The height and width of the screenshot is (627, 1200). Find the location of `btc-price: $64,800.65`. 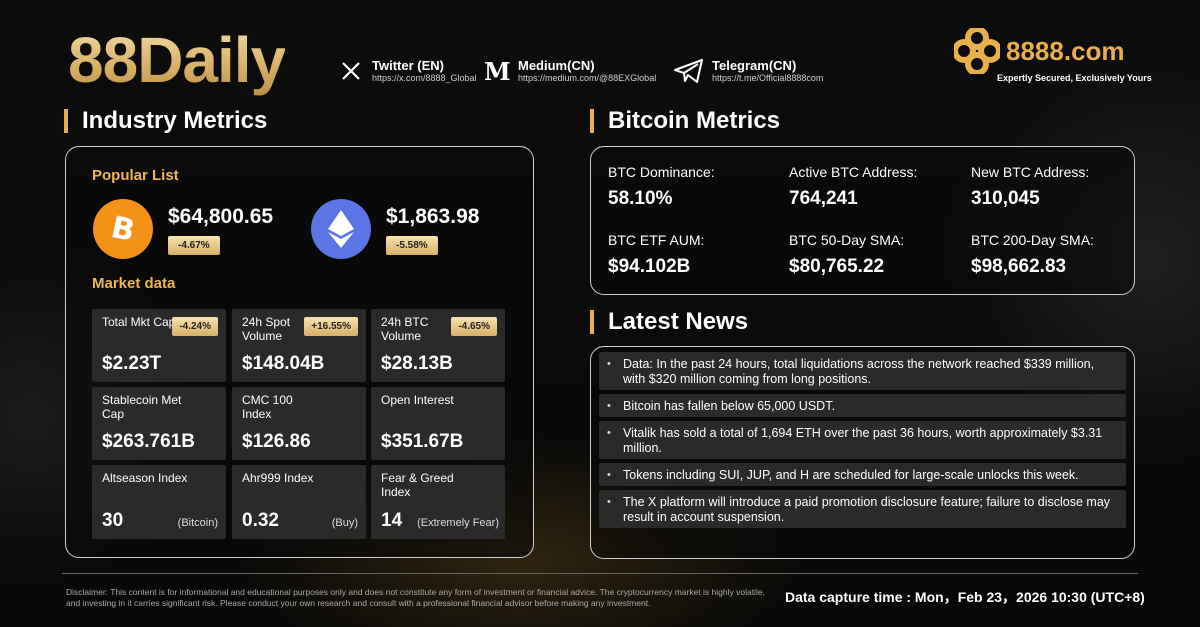

btc-price: $64,800.65 is located at coordinates (221, 216).